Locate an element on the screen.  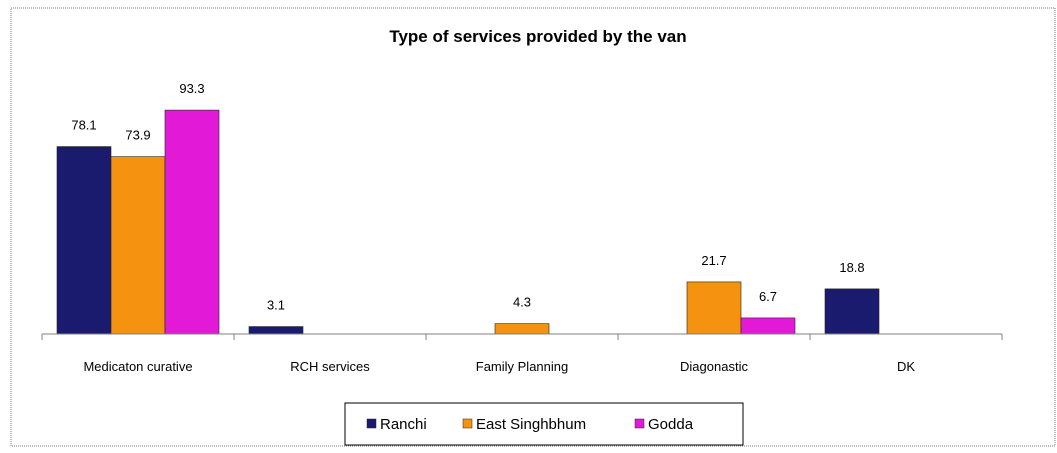
legend-label: Godda is located at coordinates (671, 424).